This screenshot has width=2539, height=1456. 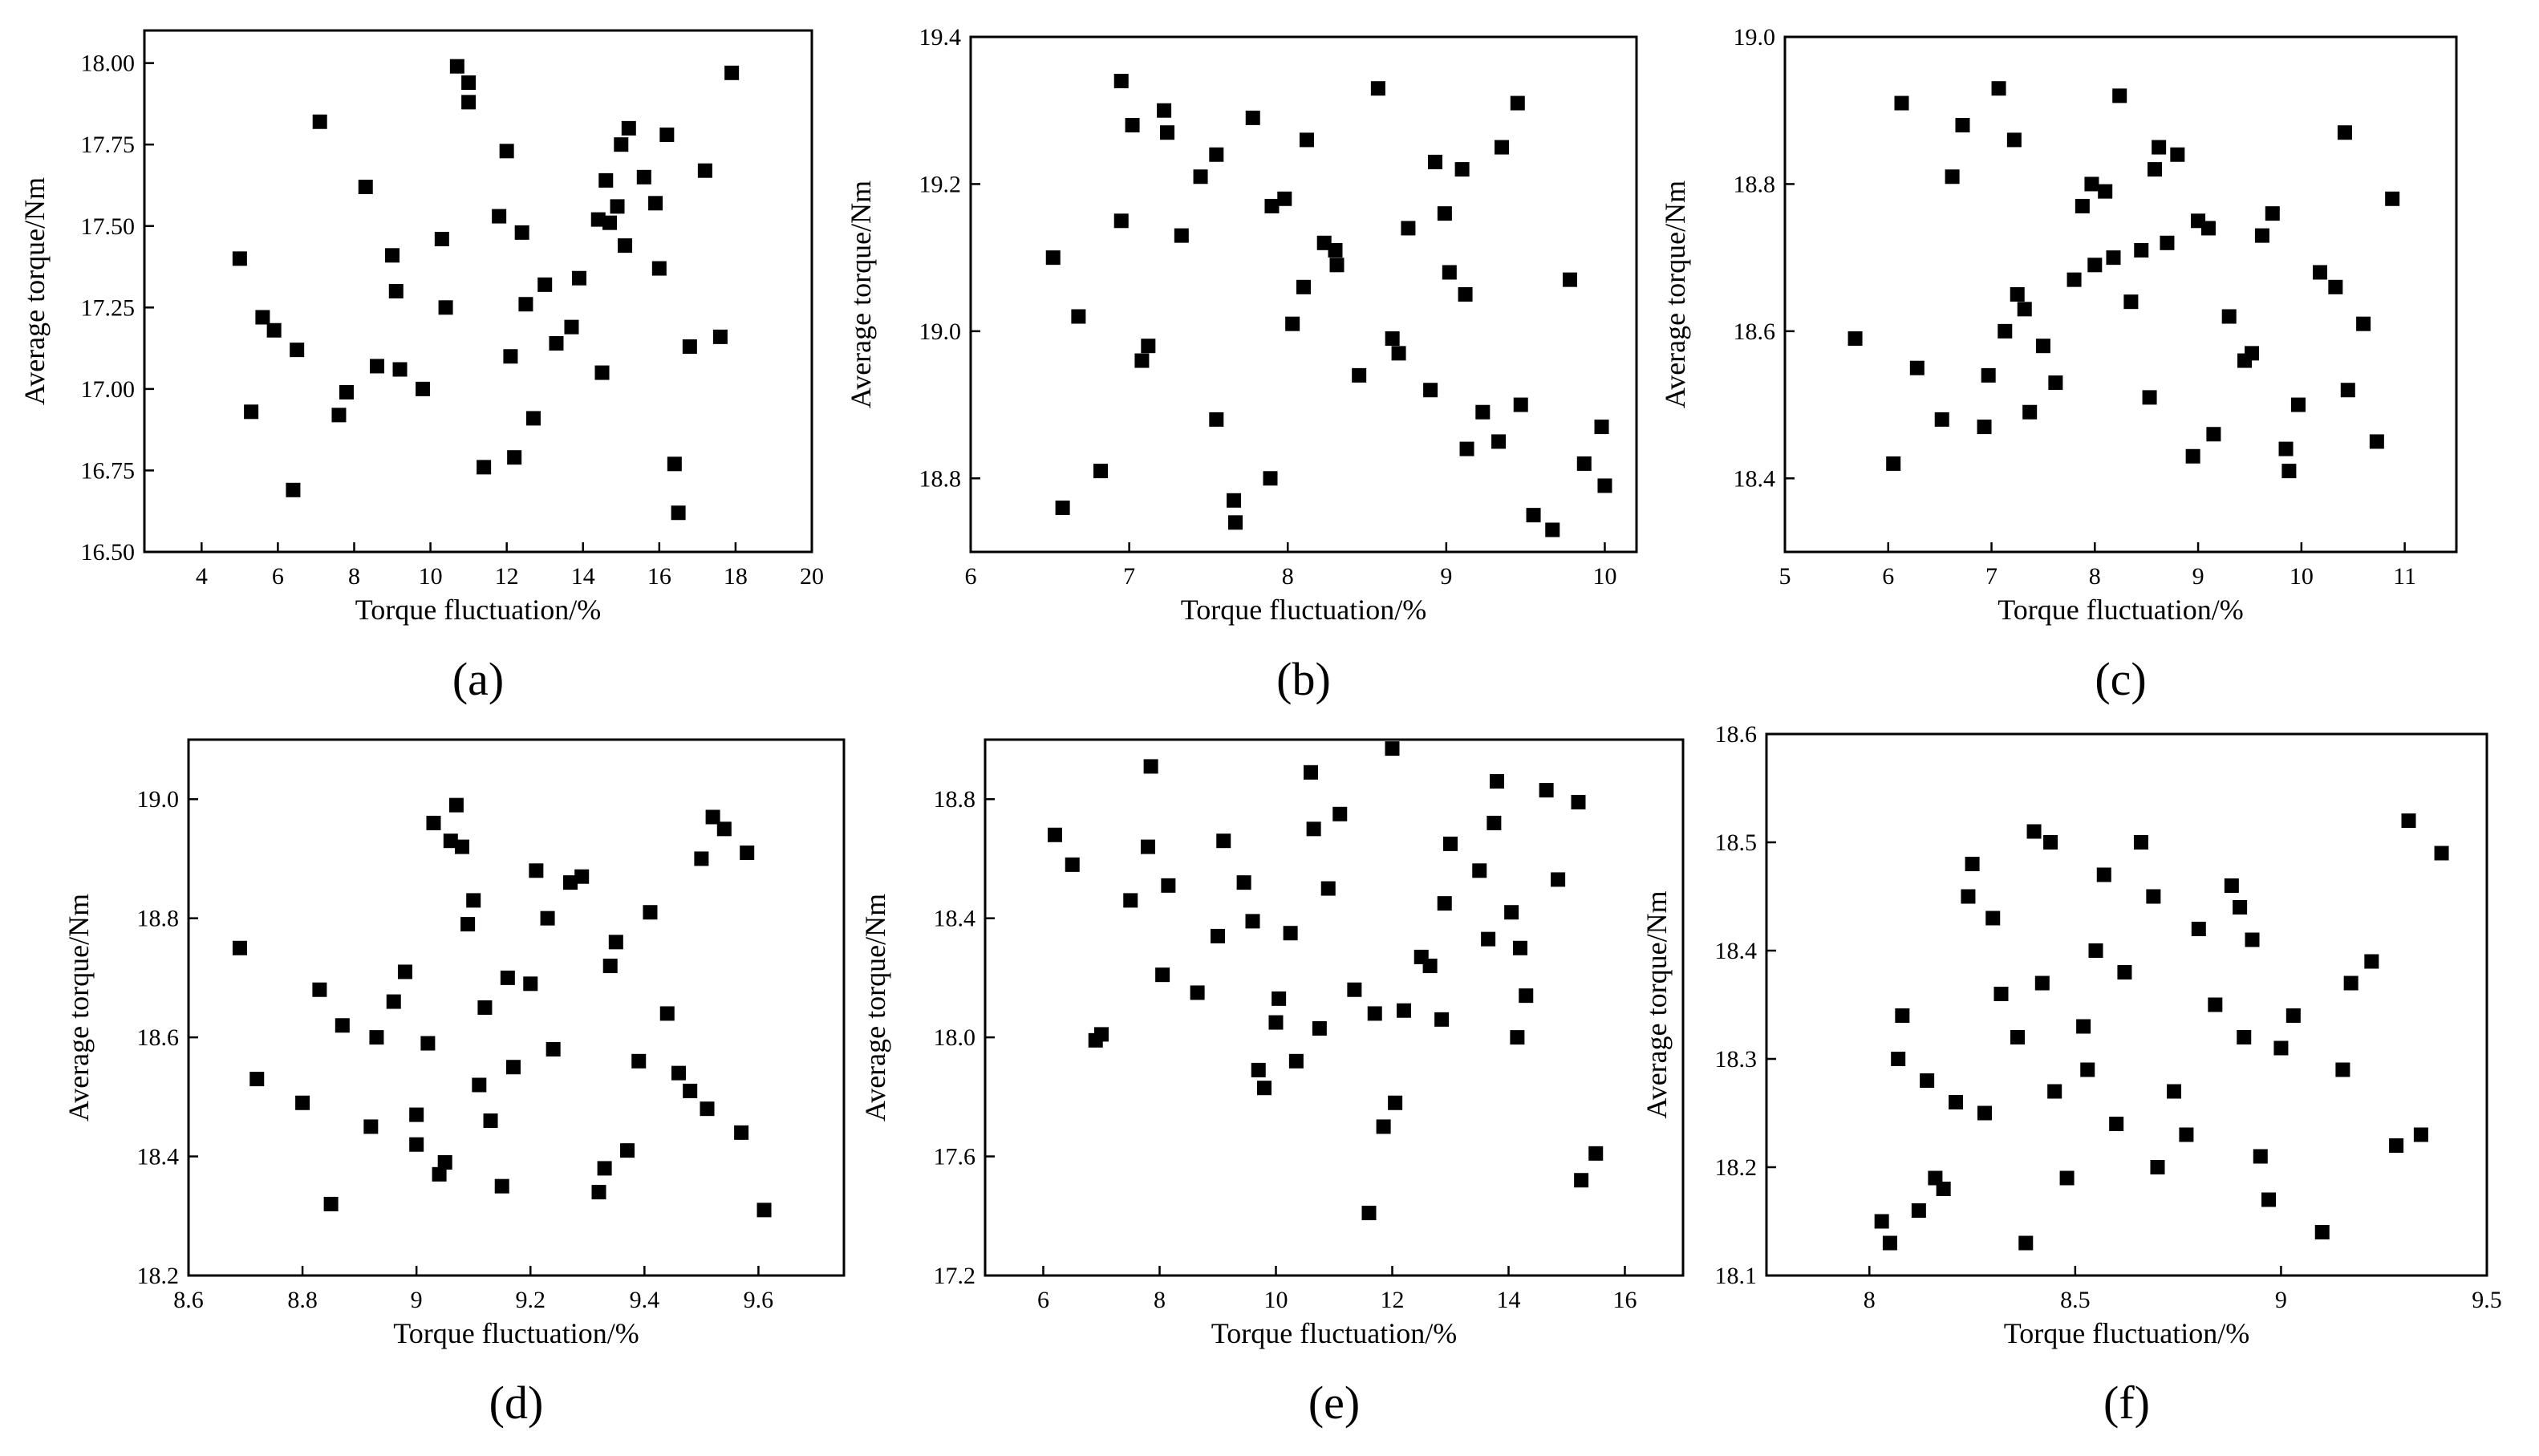 I want to click on y-tick-label: 18.5, so click(x=1736, y=842).